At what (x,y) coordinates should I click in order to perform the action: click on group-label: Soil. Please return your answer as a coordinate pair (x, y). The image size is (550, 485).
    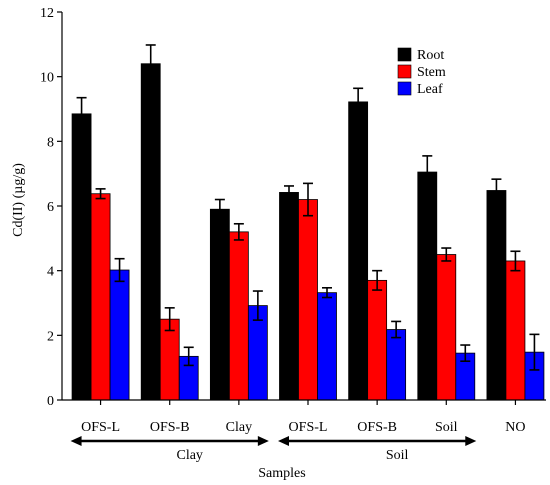
    Looking at the image, I should click on (397, 455).